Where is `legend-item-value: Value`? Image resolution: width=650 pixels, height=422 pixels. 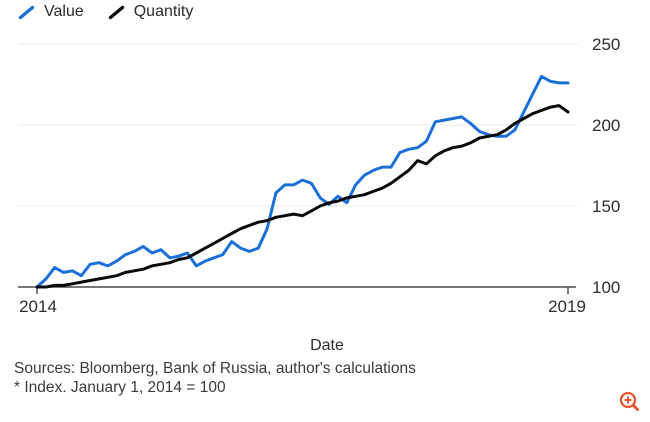
legend-item-value: Value is located at coordinates (51, 12).